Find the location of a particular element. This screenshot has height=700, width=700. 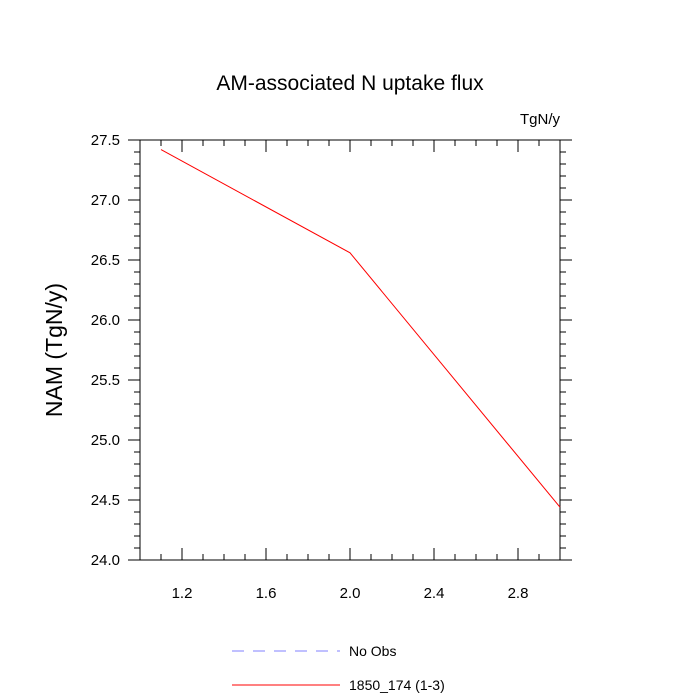

y-tick-label: 25.0 is located at coordinates (105, 440).